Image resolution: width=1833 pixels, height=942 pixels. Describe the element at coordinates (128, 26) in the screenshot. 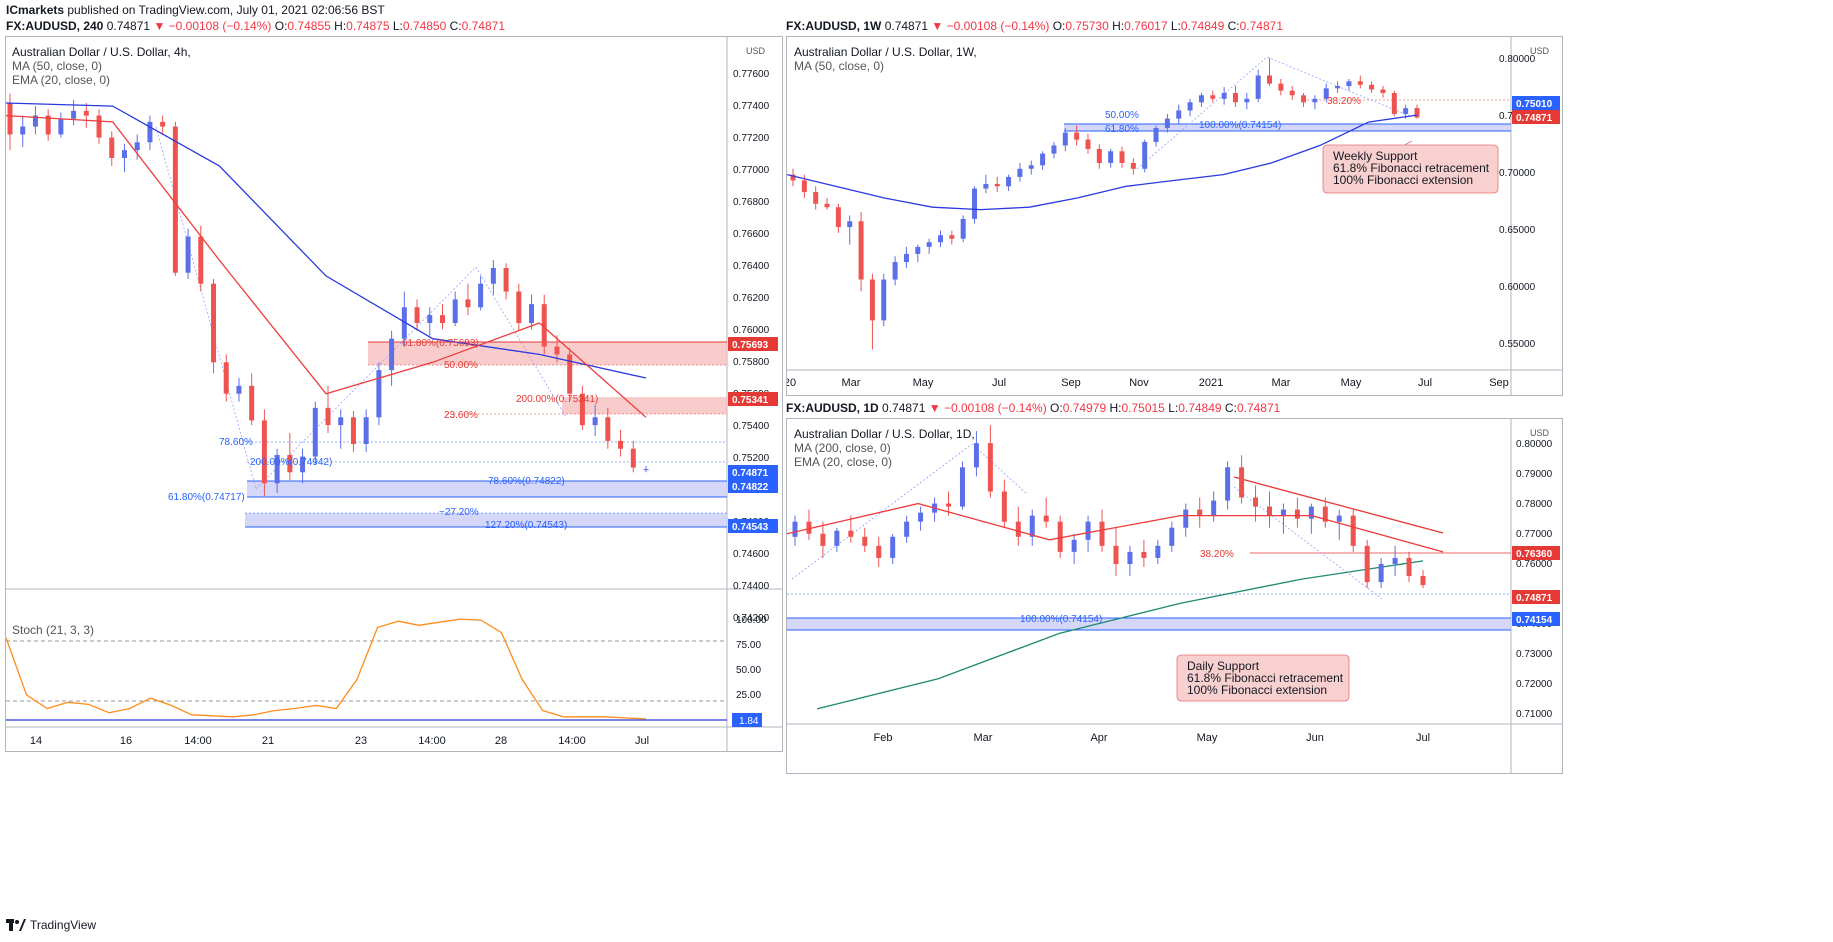

I see `h4-price: 0.74871` at that location.